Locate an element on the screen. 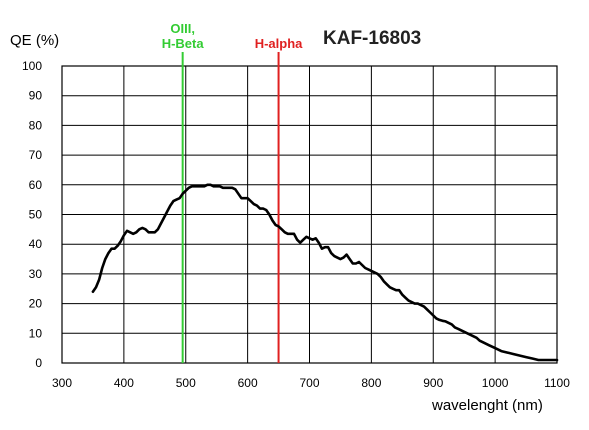 This screenshot has width=589, height=430. x-tick-label-500: 500 is located at coordinates (186, 383).